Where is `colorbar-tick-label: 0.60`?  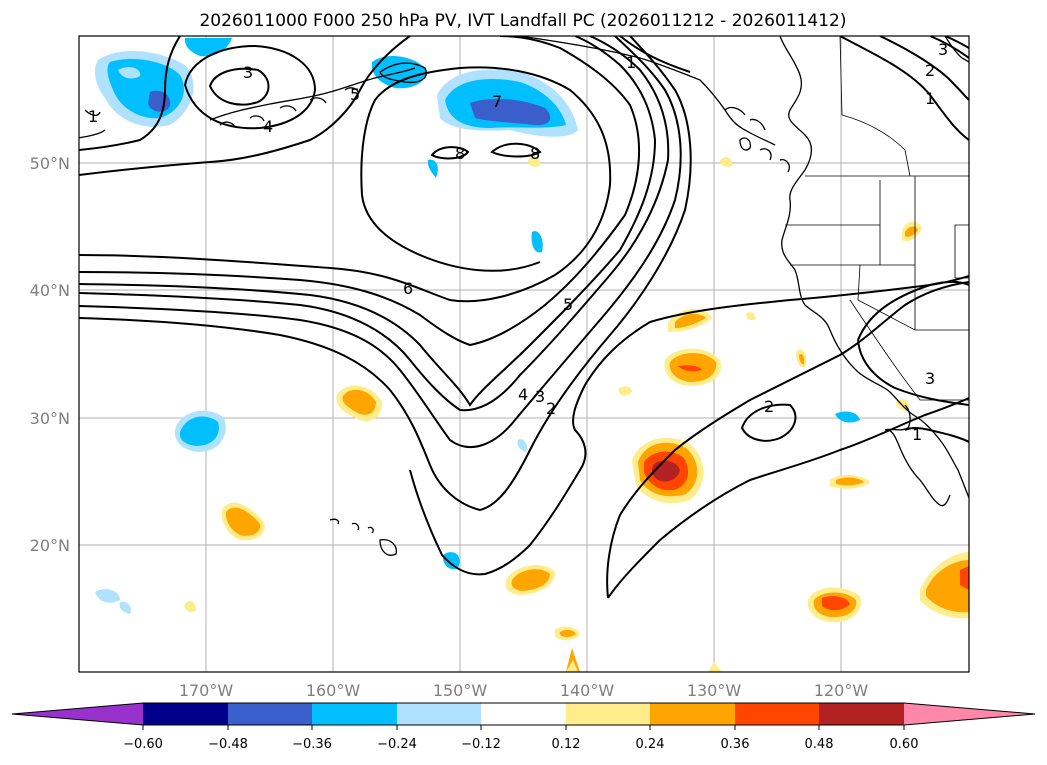 colorbar-tick-label: 0.60 is located at coordinates (904, 744).